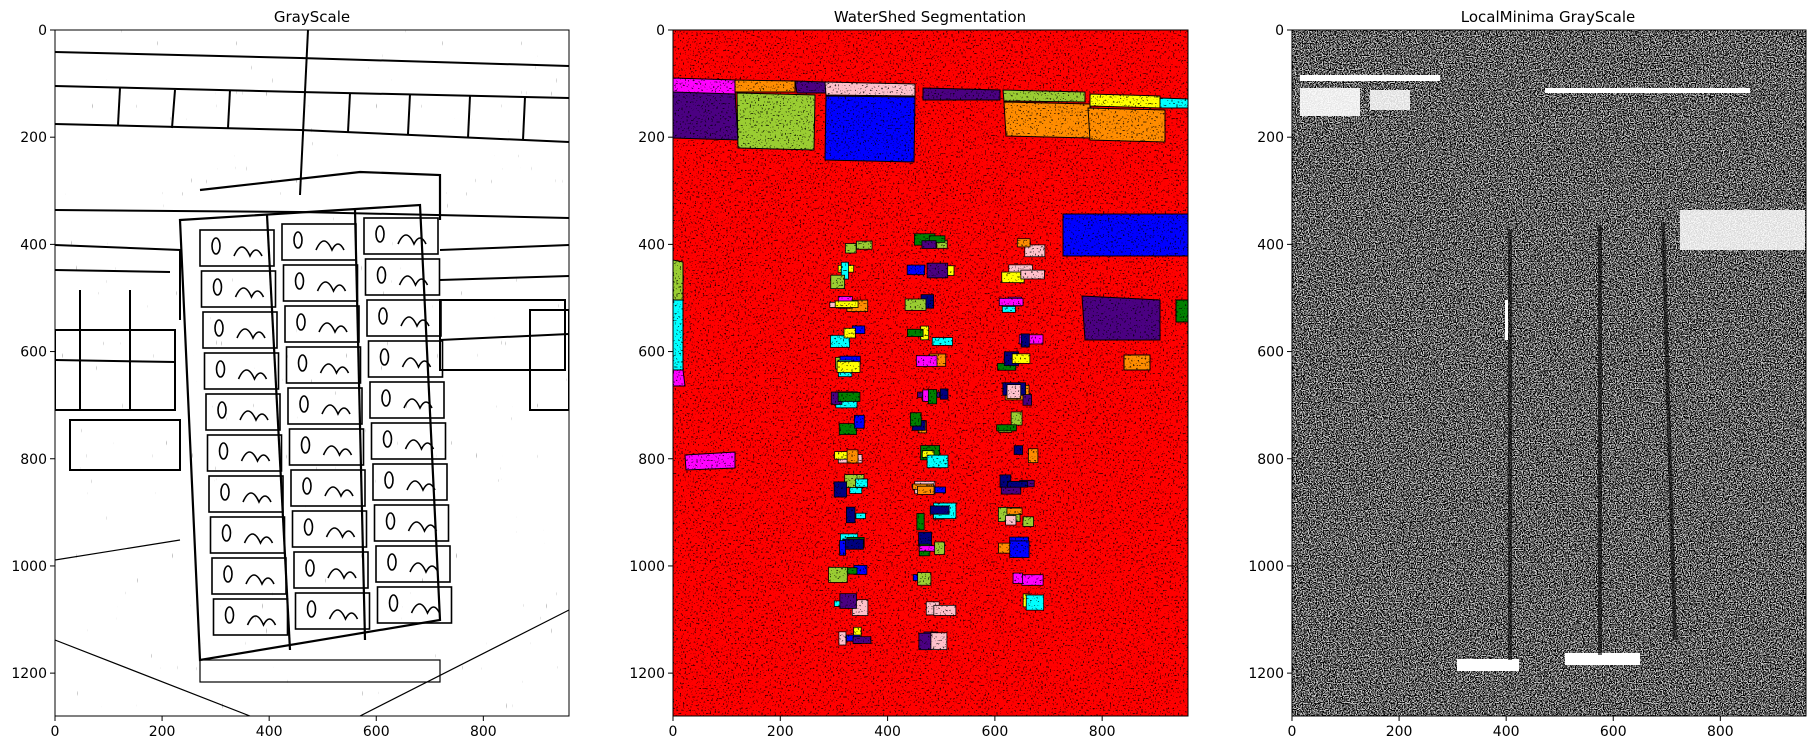 This screenshot has width=1815, height=754. Describe the element at coordinates (312, 17) in the screenshot. I see `panel-title: GrayScale` at that location.